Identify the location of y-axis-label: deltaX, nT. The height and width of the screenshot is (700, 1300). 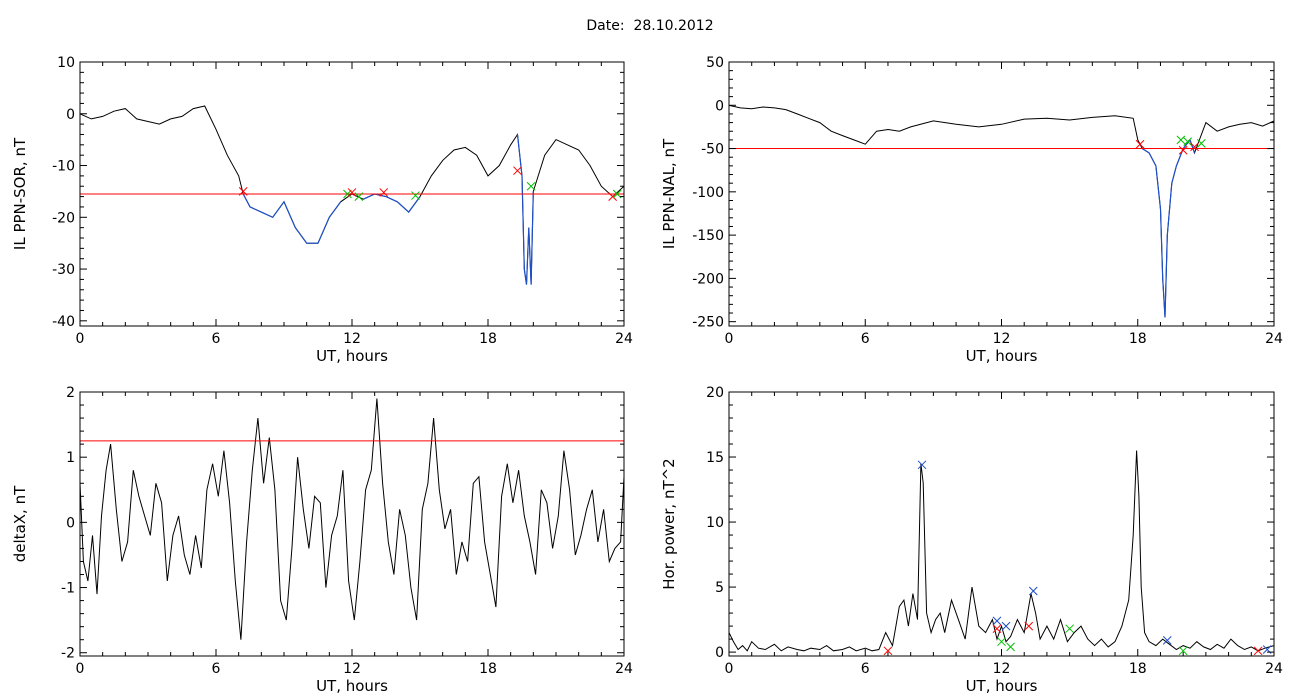
(20, 523).